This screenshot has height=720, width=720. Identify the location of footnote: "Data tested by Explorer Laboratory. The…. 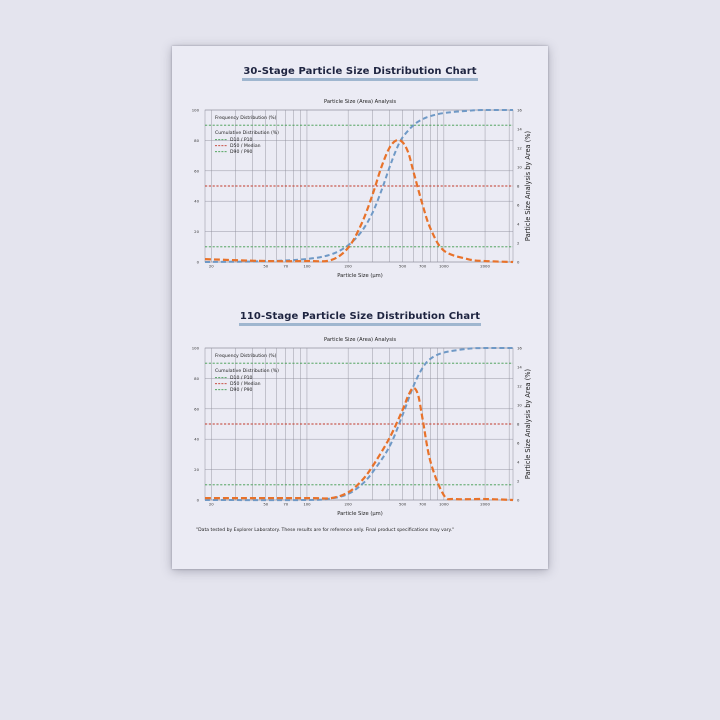
(325, 530).